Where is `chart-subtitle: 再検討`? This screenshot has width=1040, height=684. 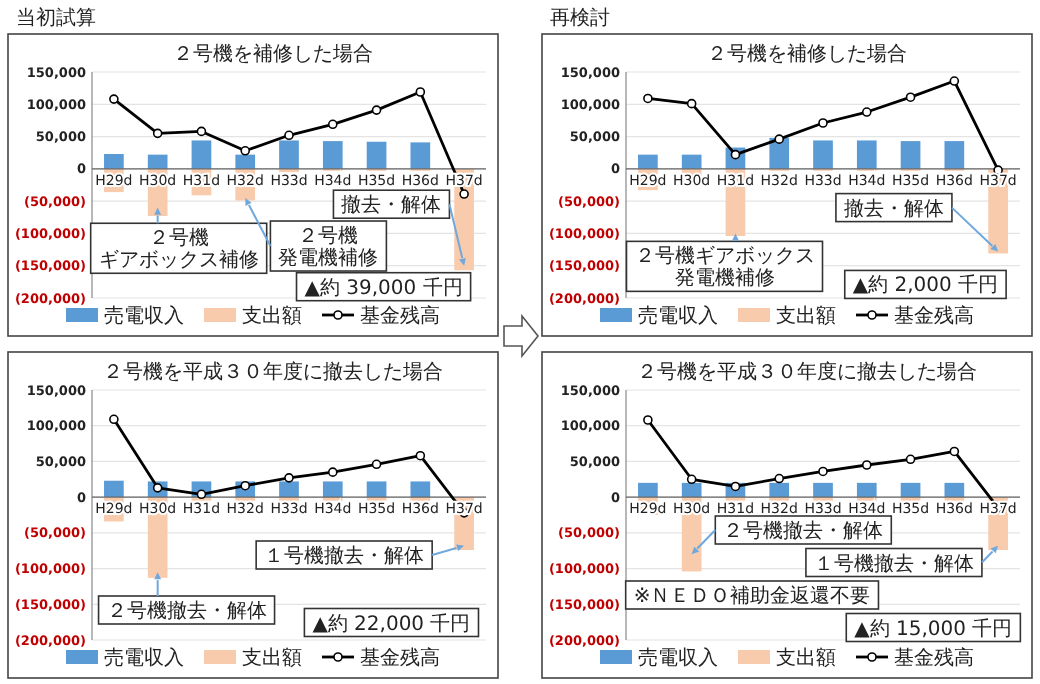
chart-subtitle: 再検討 is located at coordinates (580, 18).